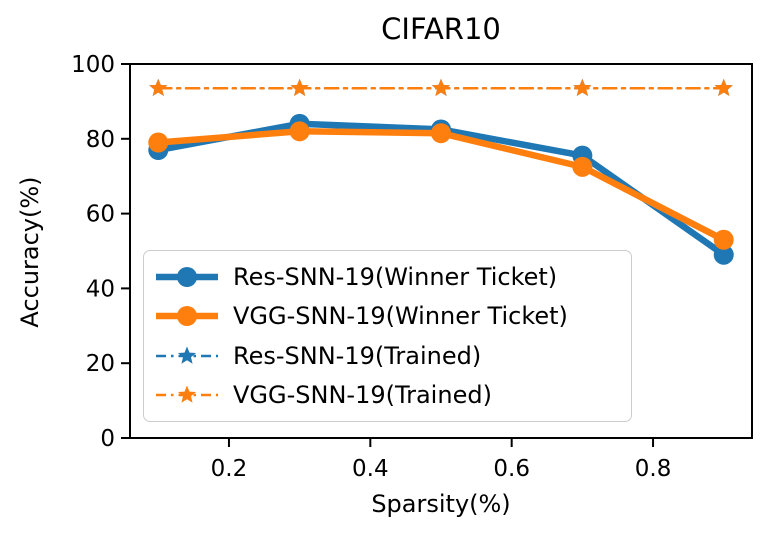 Image resolution: width=771 pixels, height=546 pixels. Describe the element at coordinates (370, 469) in the screenshot. I see `x-tick-label: 0.4` at that location.